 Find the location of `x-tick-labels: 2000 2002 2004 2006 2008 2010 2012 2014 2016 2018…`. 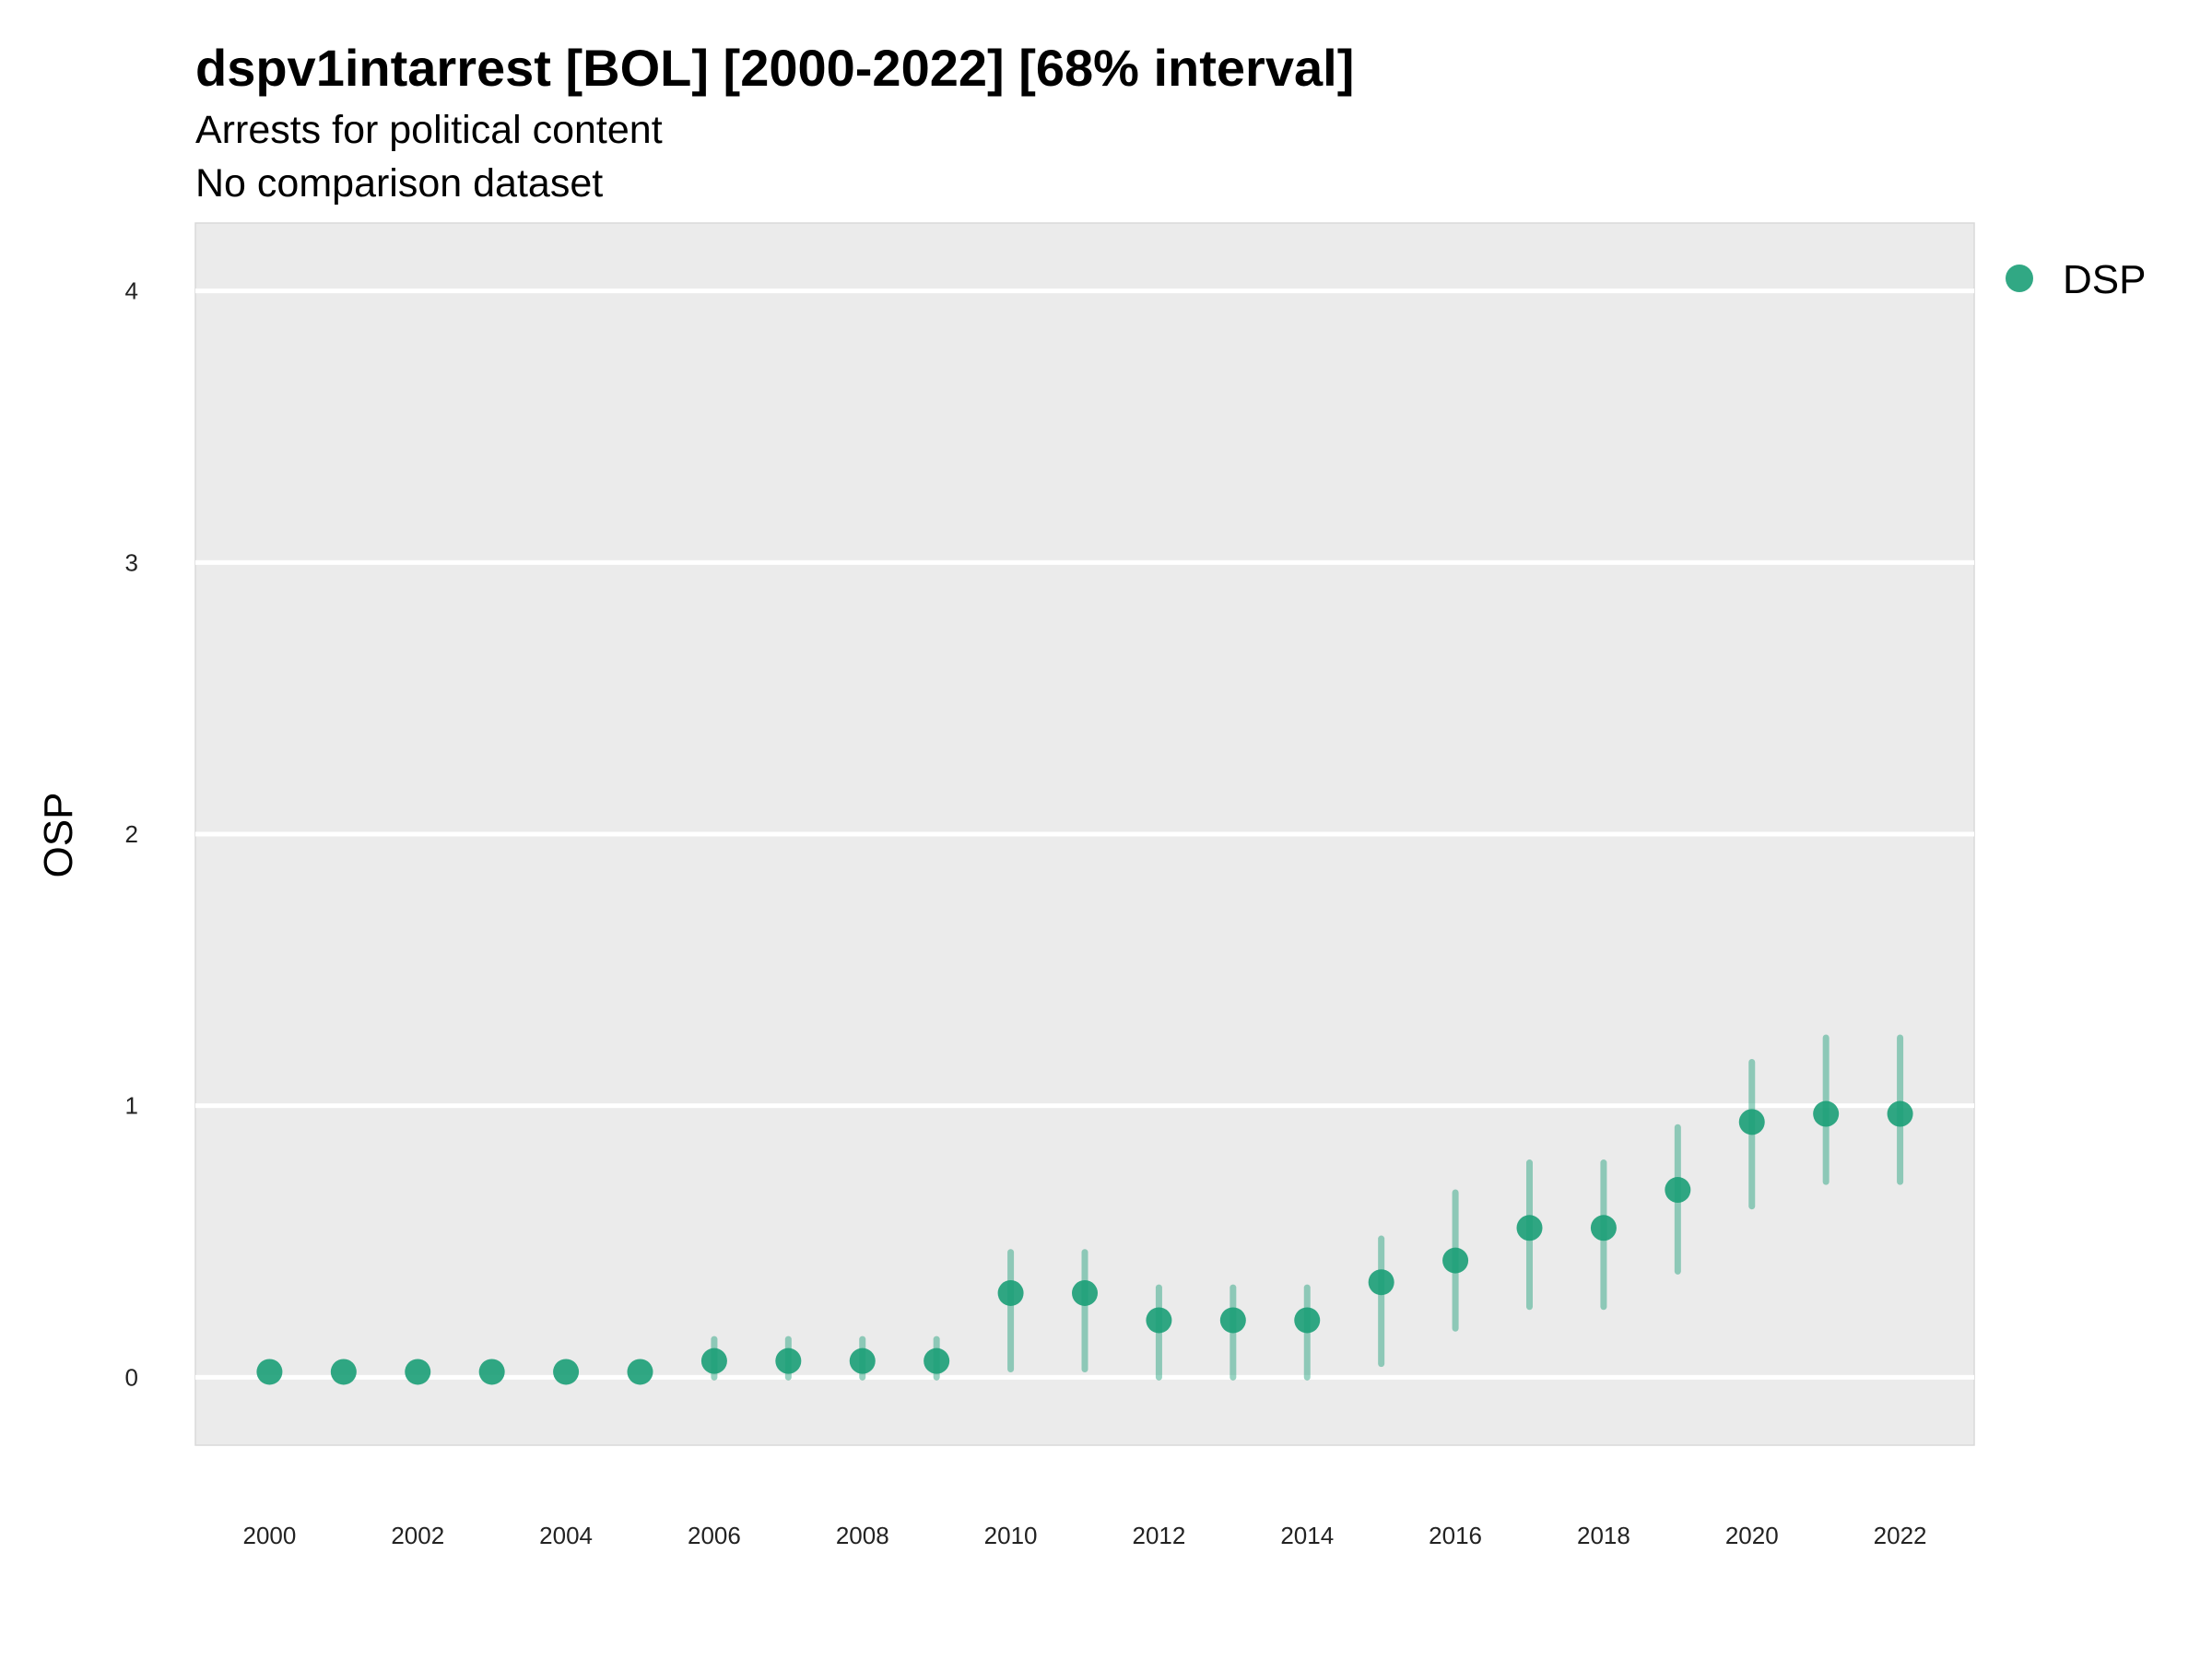

x-tick-labels: 2000 2002 2004 2006 2008 2010 2012 2014 2016 2018… is located at coordinates (1084, 1535).